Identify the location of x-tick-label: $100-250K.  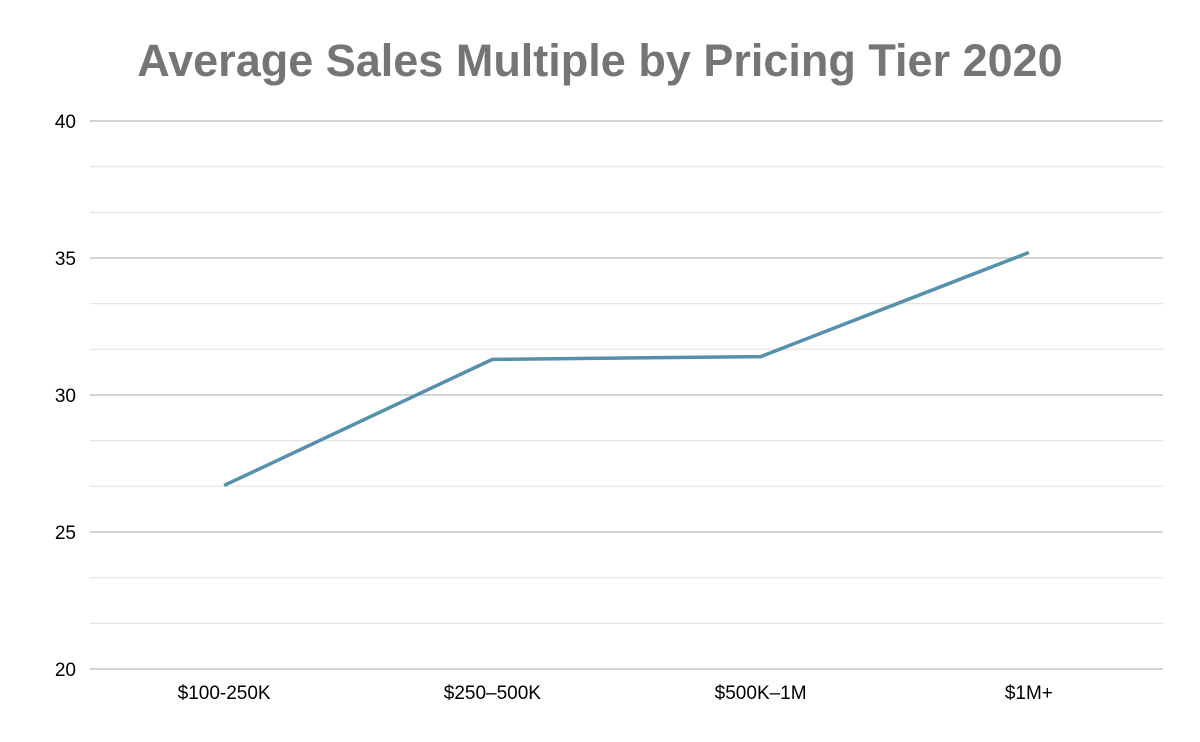
(224, 693).